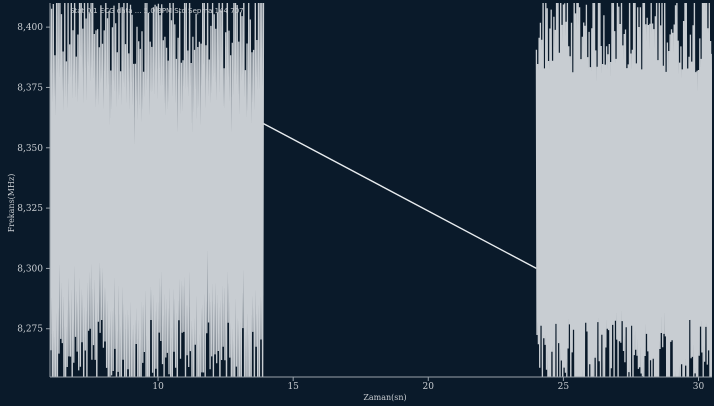  I want to click on x-tick-label: 30, so click(699, 387).